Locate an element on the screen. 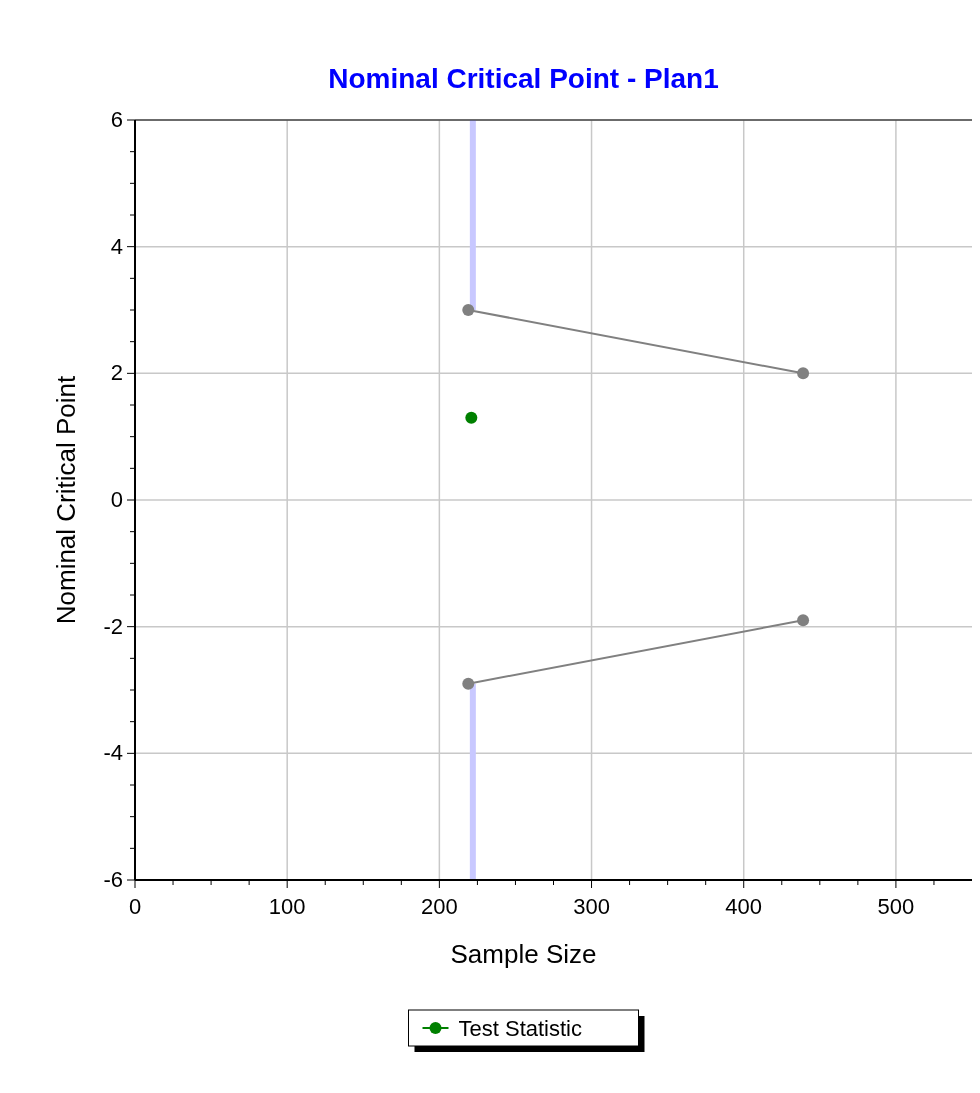 The width and height of the screenshot is (980, 1093). x-axis-title: Sample Size is located at coordinates (523, 954).